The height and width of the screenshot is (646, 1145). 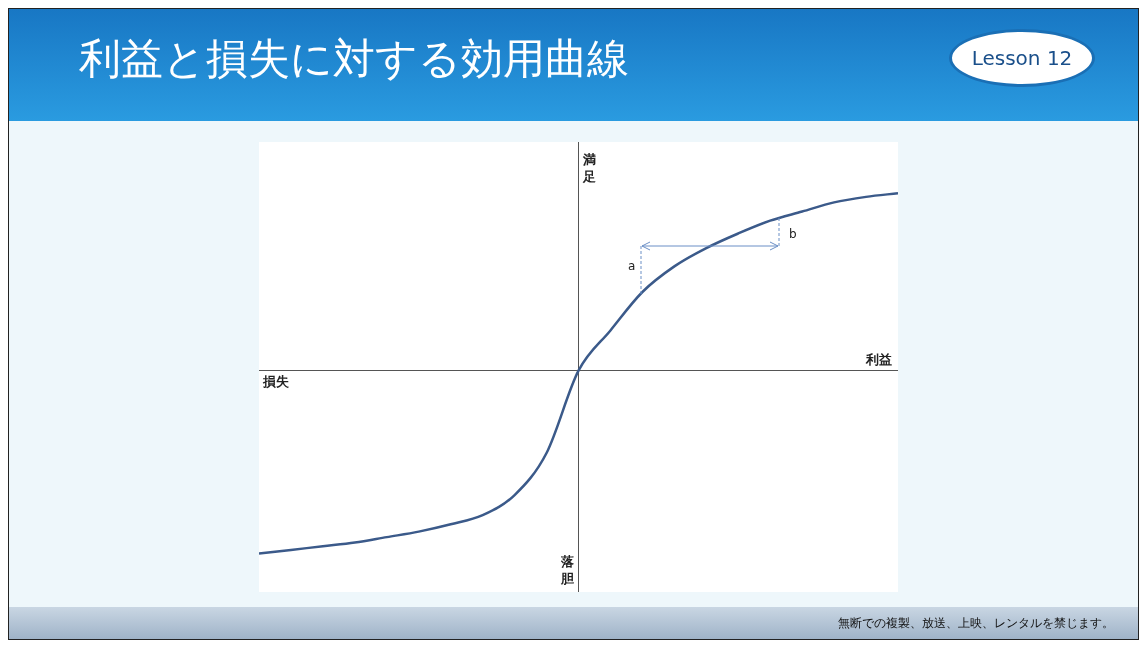 I want to click on text: 落胆, so click(x=567, y=569).